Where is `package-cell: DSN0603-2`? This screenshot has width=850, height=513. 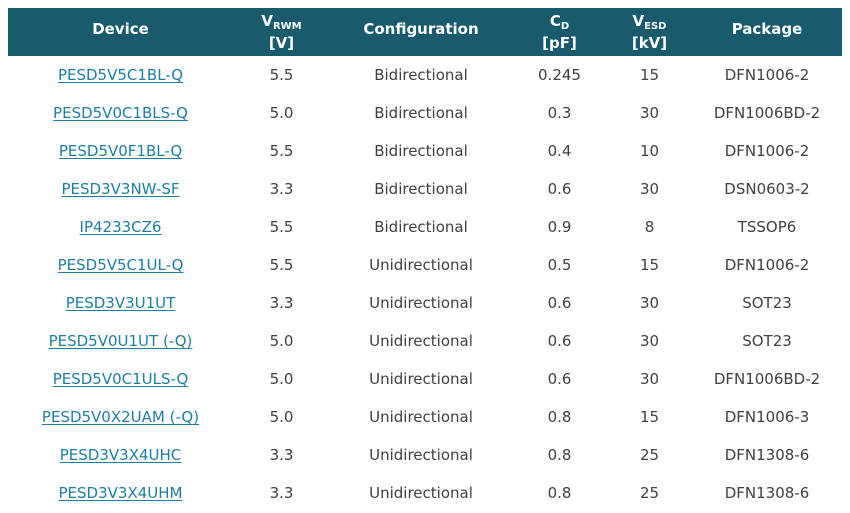 package-cell: DSN0603-2 is located at coordinates (767, 189).